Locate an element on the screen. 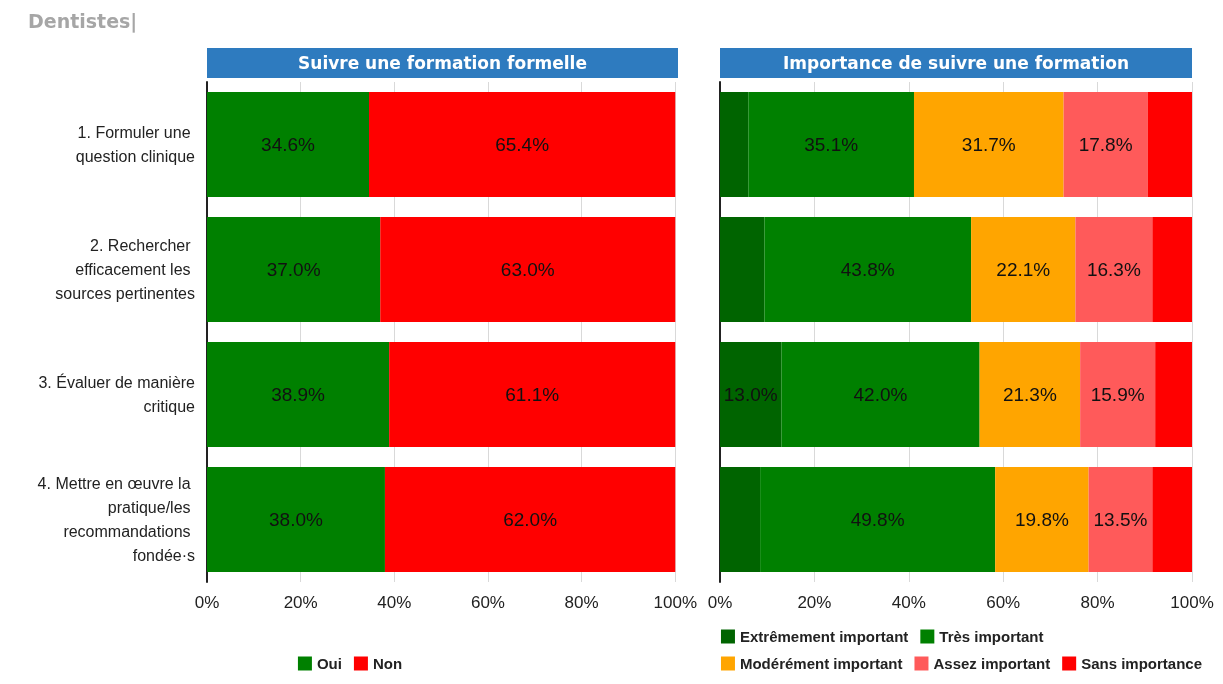  legend-label: Extrêmement important is located at coordinates (824, 636).